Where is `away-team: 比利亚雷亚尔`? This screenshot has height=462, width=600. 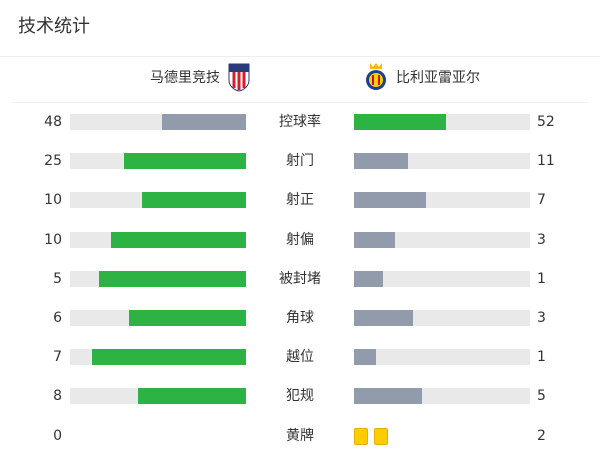
away-team: 比利亚雷亚尔 is located at coordinates (422, 77).